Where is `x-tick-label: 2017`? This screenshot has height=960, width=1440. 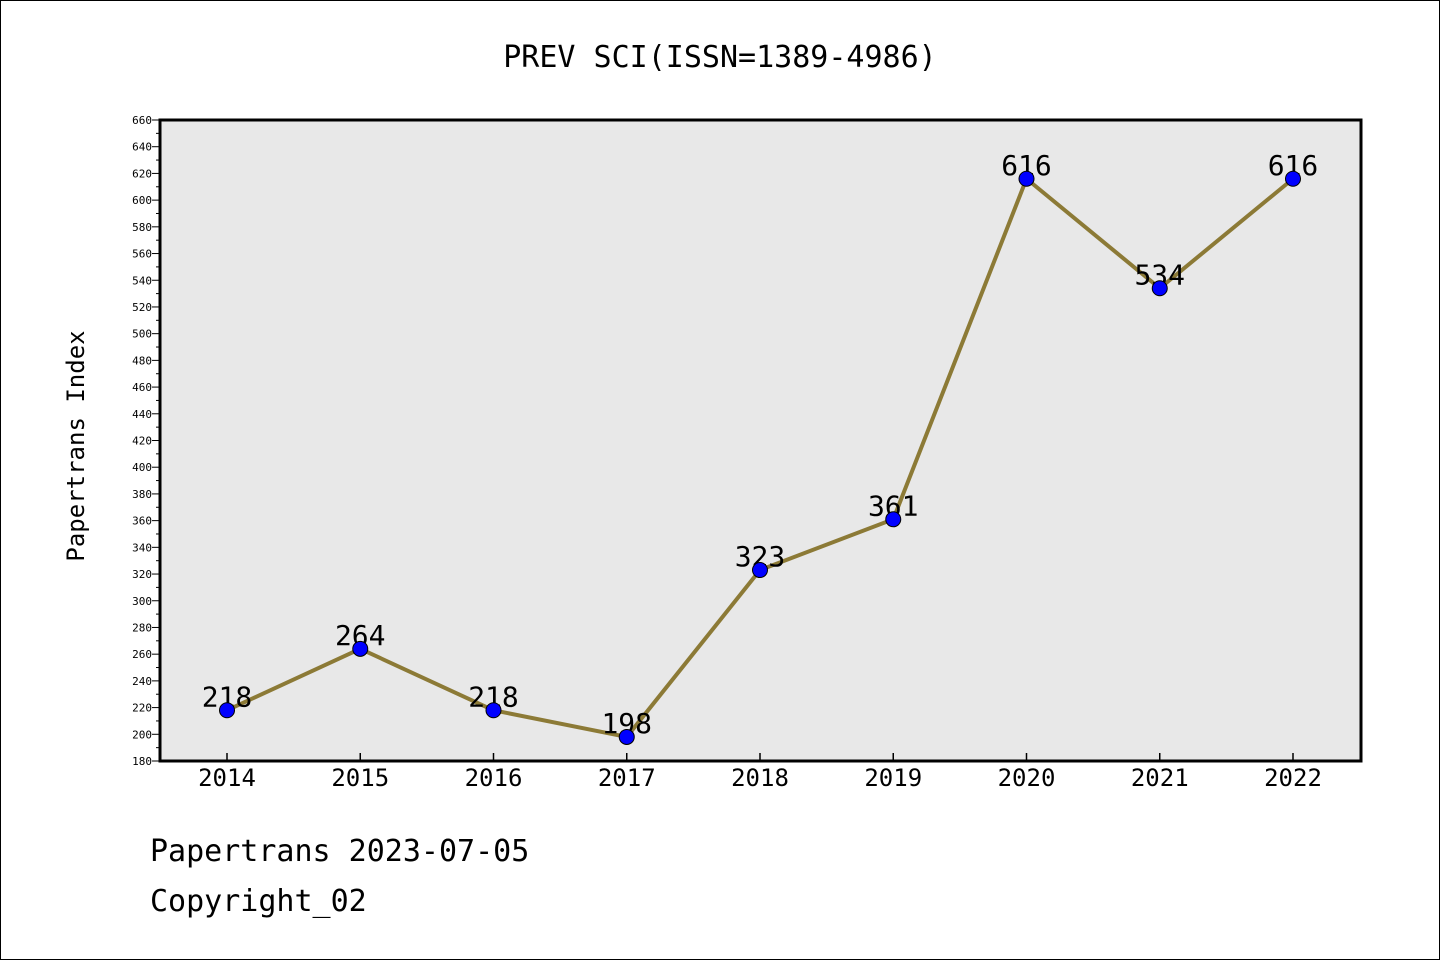
x-tick-label: 2017 is located at coordinates (627, 778).